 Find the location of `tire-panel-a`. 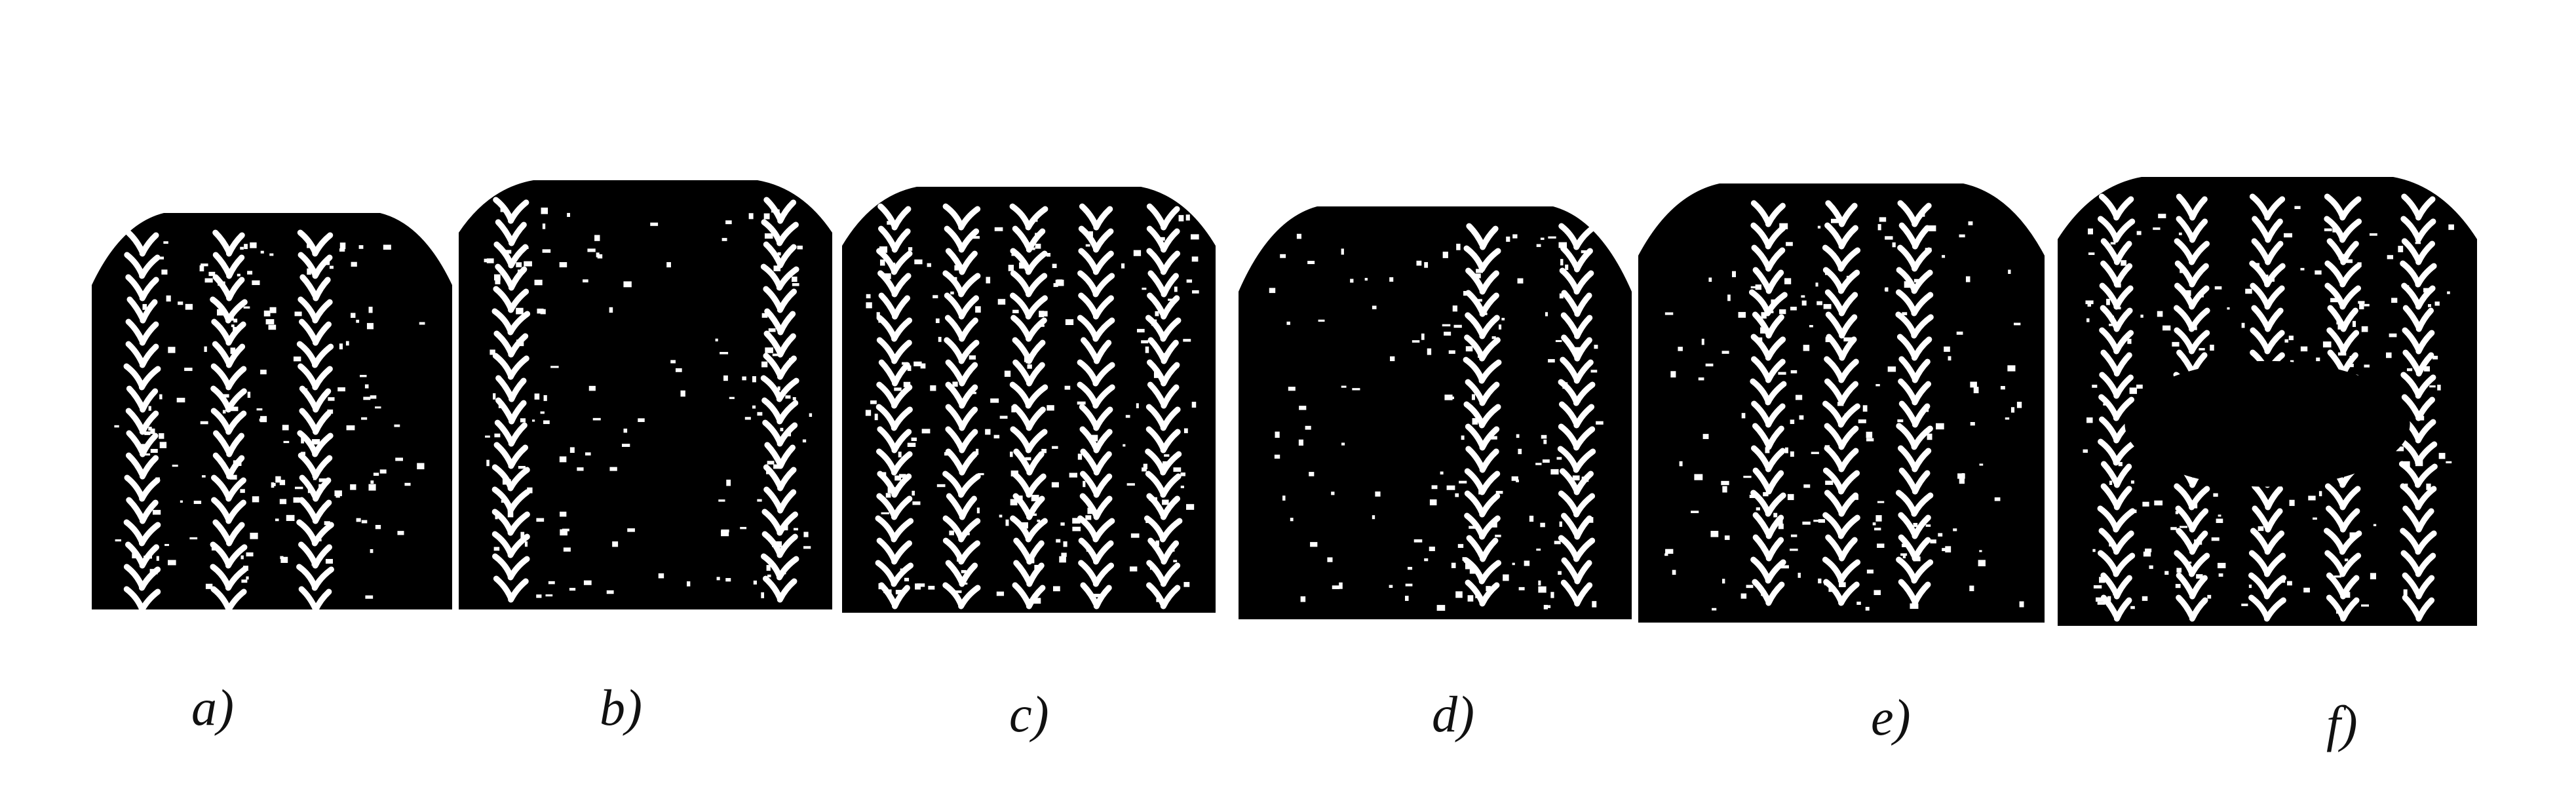

tire-panel-a is located at coordinates (272, 413).